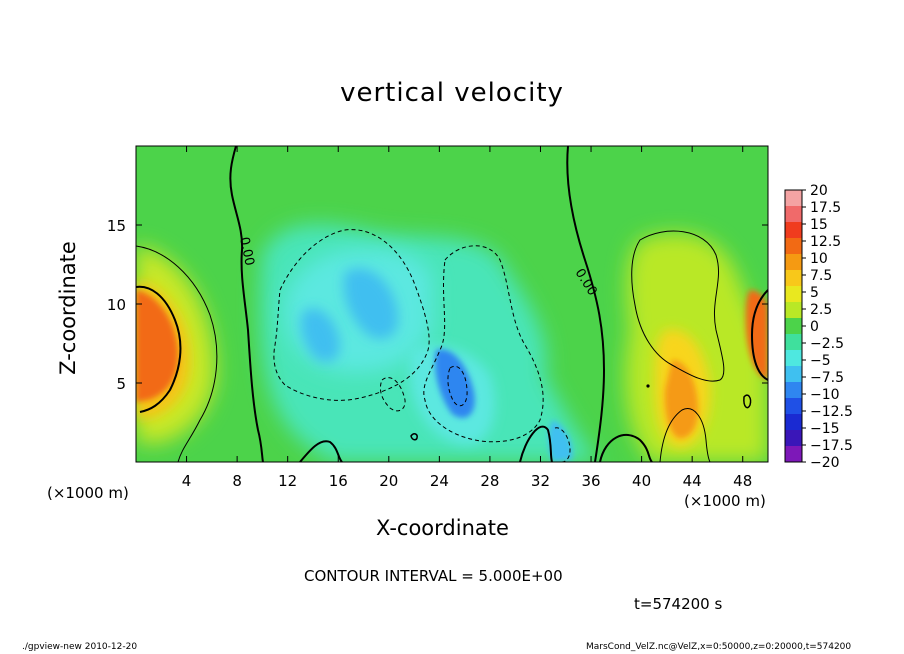 Image resolution: width=904 pixels, height=654 pixels. What do you see at coordinates (831, 412) in the screenshot?
I see `colorbar-label: −12.5` at bounding box center [831, 412].